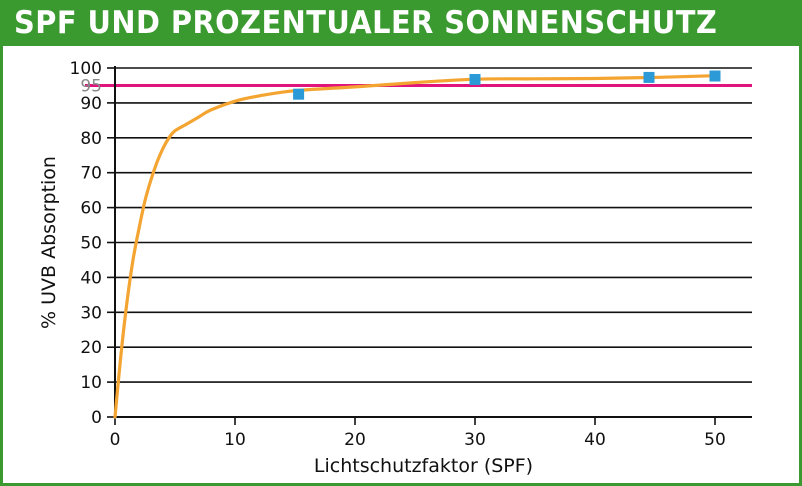 This screenshot has width=802, height=486. I want to click on y-tick-label-30: 30, so click(91, 313).